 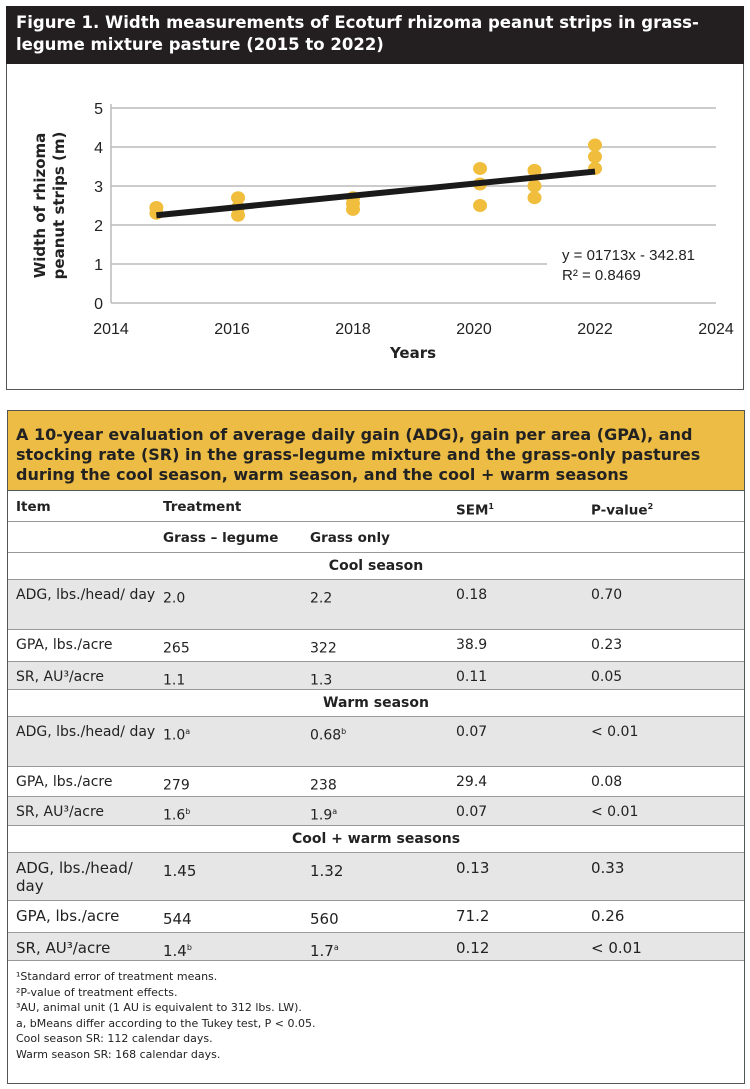 I want to click on cell-sem: 0.07, so click(x=472, y=812).